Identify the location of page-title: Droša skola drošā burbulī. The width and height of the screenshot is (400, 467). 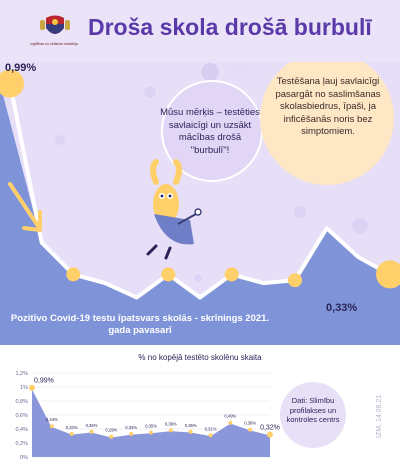
(230, 27).